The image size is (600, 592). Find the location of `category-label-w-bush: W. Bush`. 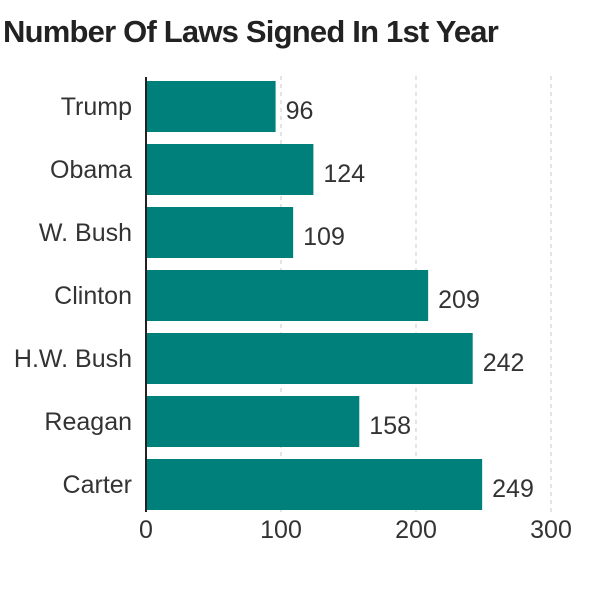

category-label-w-bush: W. Bush is located at coordinates (85, 233).